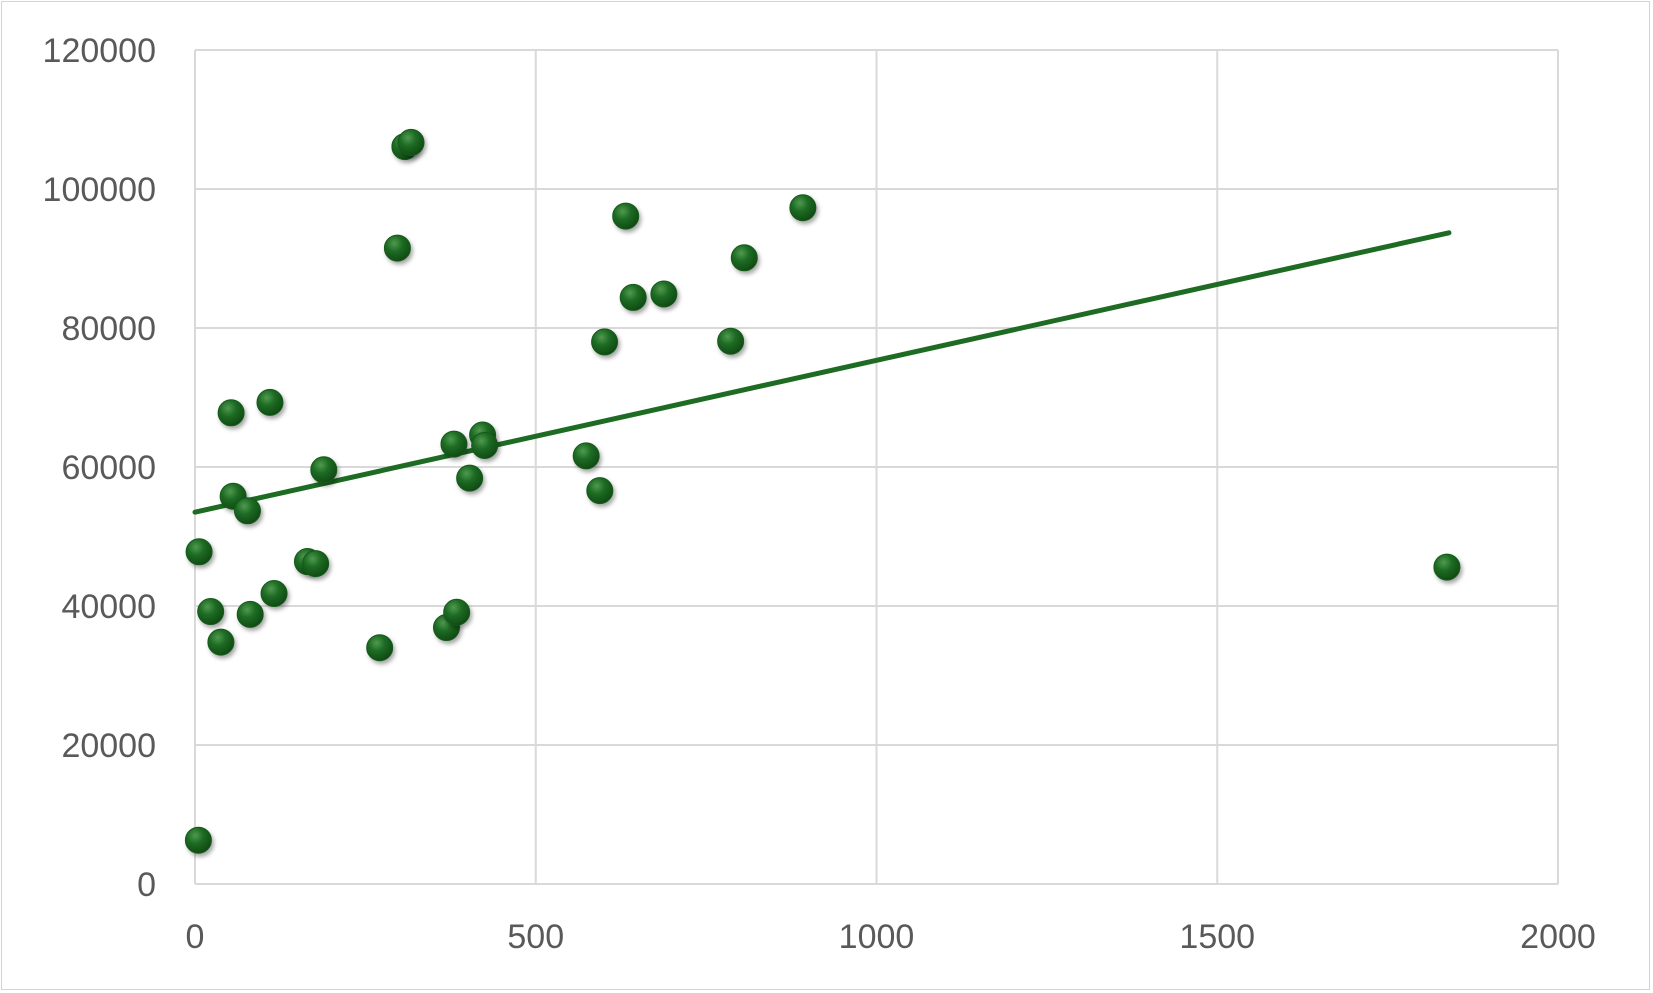  Describe the element at coordinates (877, 937) in the screenshot. I see `x-tick-label: 1000` at that location.